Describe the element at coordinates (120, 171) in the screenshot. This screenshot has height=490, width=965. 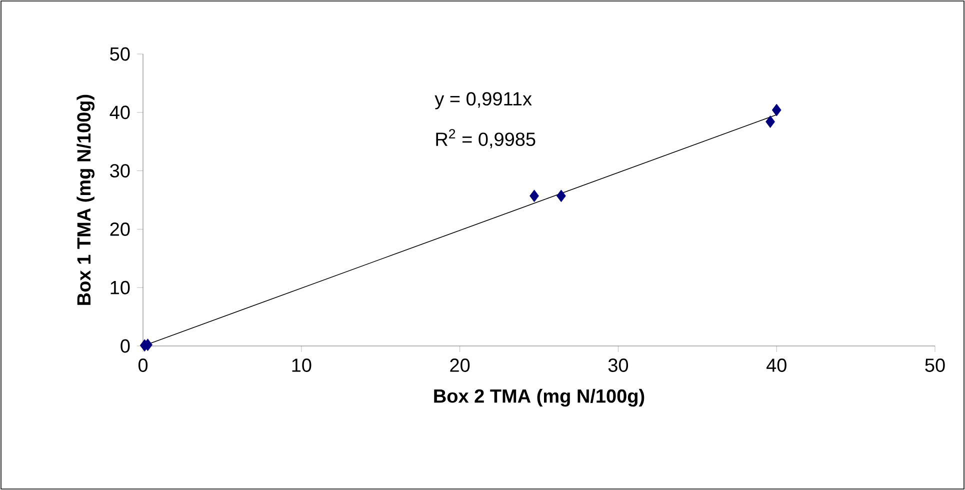
I see `y-tick-label: 30` at that location.